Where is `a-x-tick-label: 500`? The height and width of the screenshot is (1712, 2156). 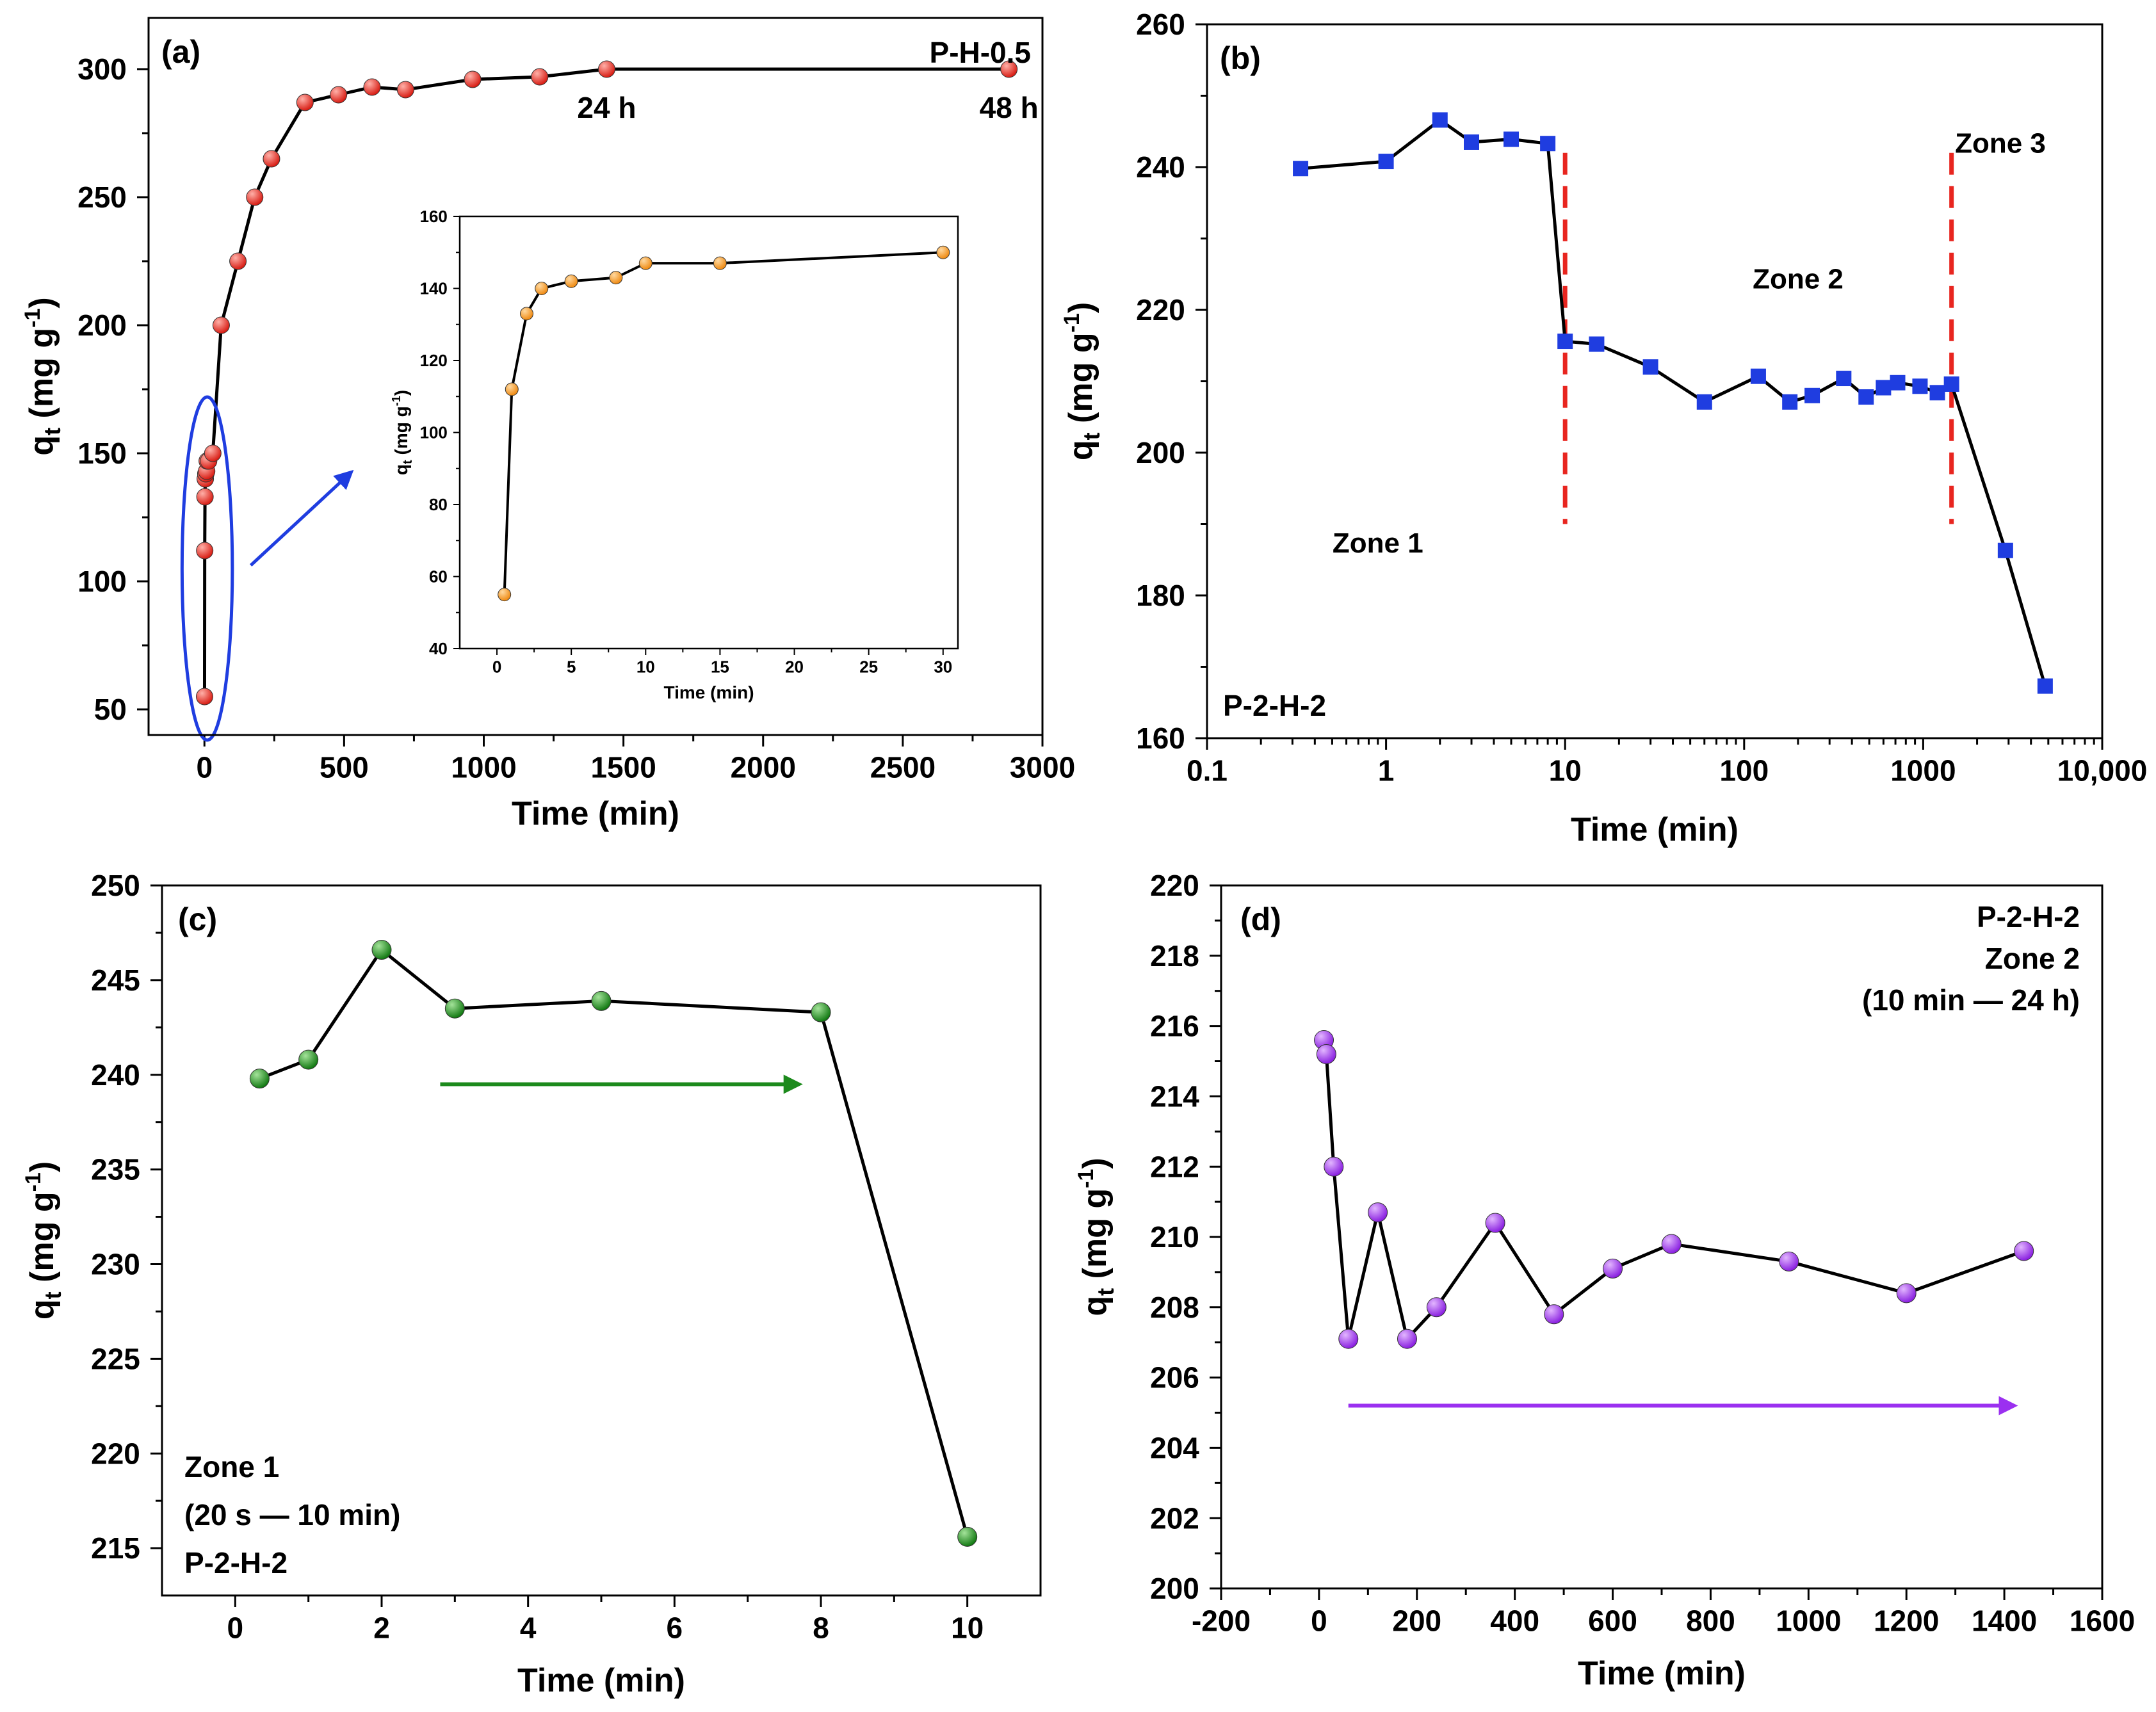
a-x-tick-label: 500 is located at coordinates (345, 767).